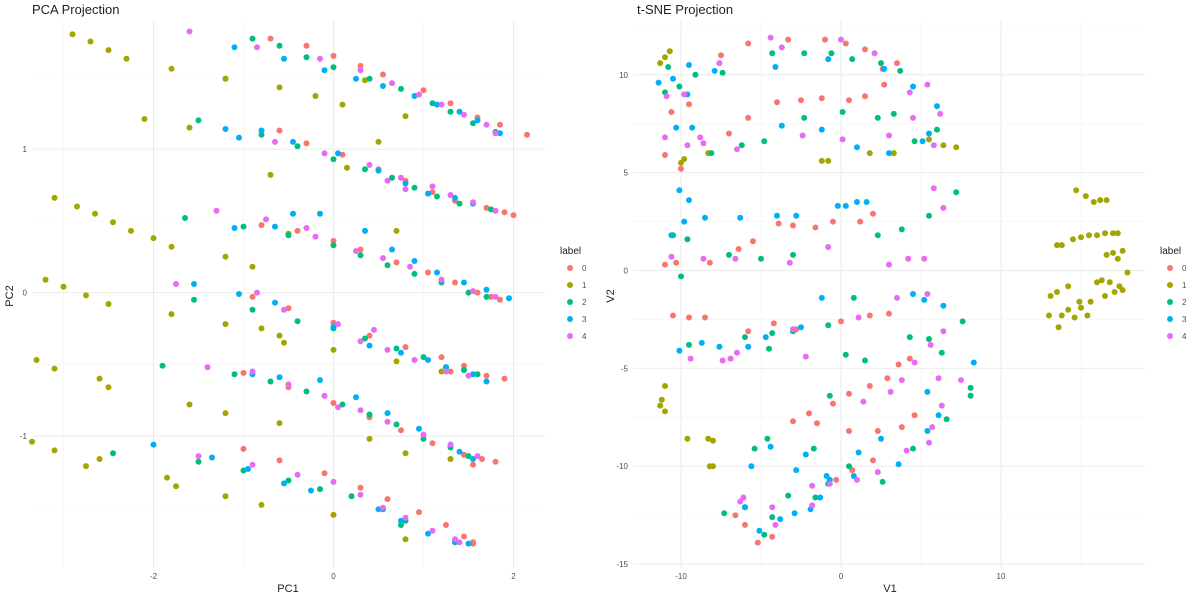 Image resolution: width=1200 pixels, height=600 pixels. What do you see at coordinates (24, 293) in the screenshot?
I see `pca-y-tick-labels: -1 0 1` at bounding box center [24, 293].